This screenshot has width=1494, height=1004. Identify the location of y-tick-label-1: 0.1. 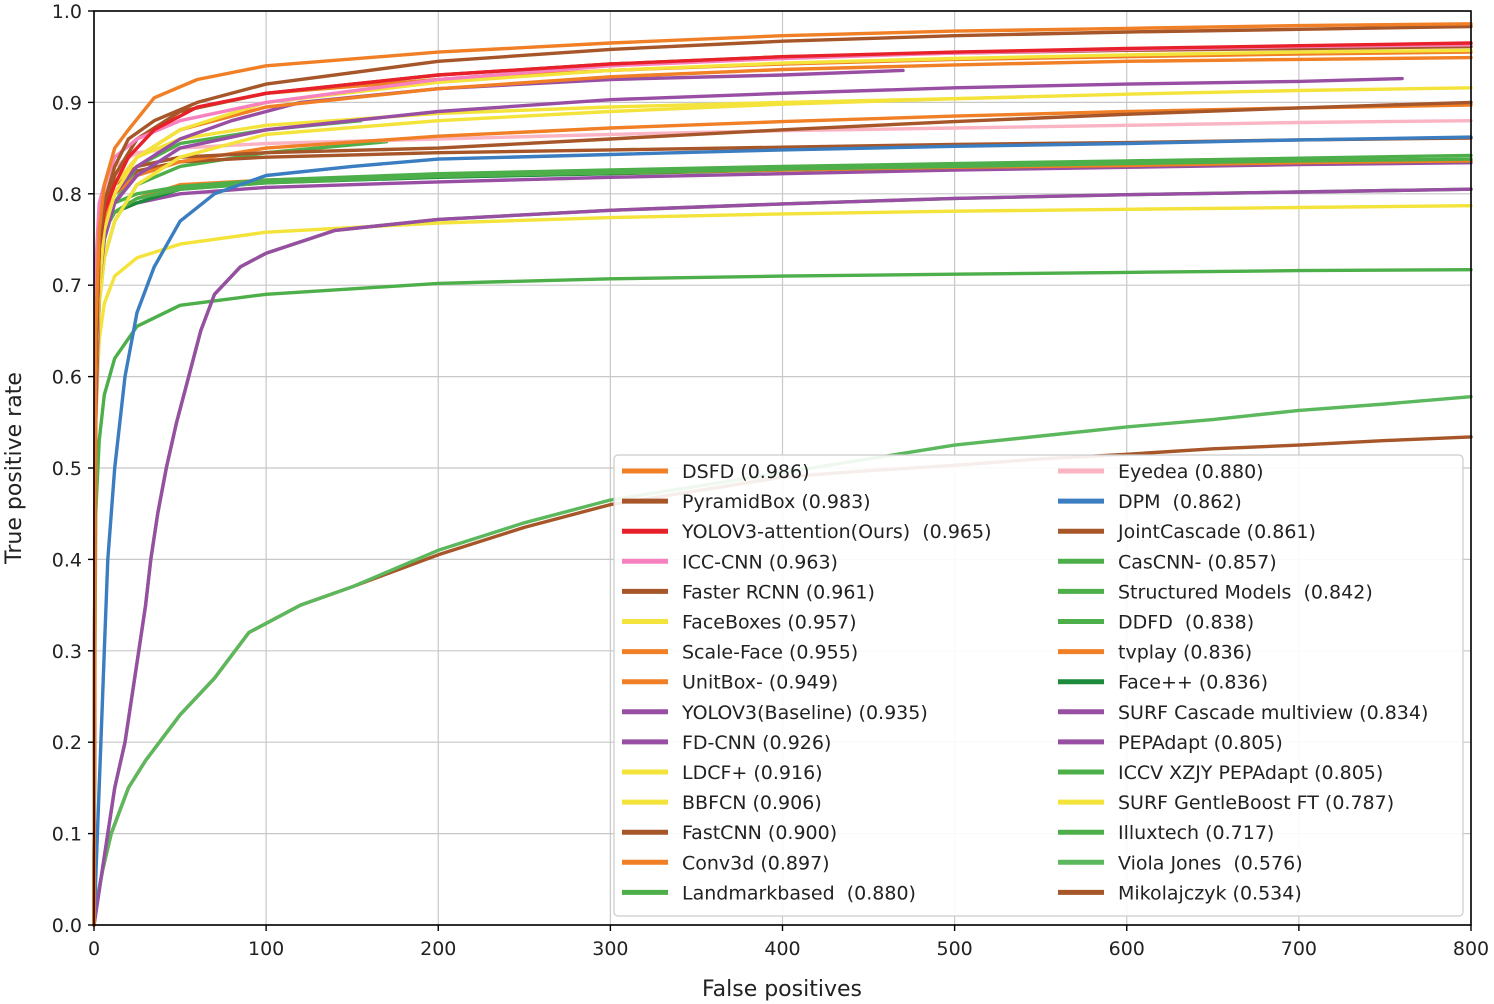
(67, 835).